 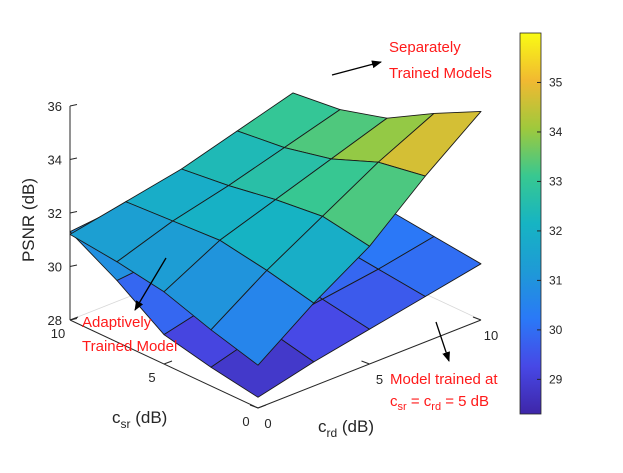 I want to click on z-tick-label: 30, so click(x=55, y=267).